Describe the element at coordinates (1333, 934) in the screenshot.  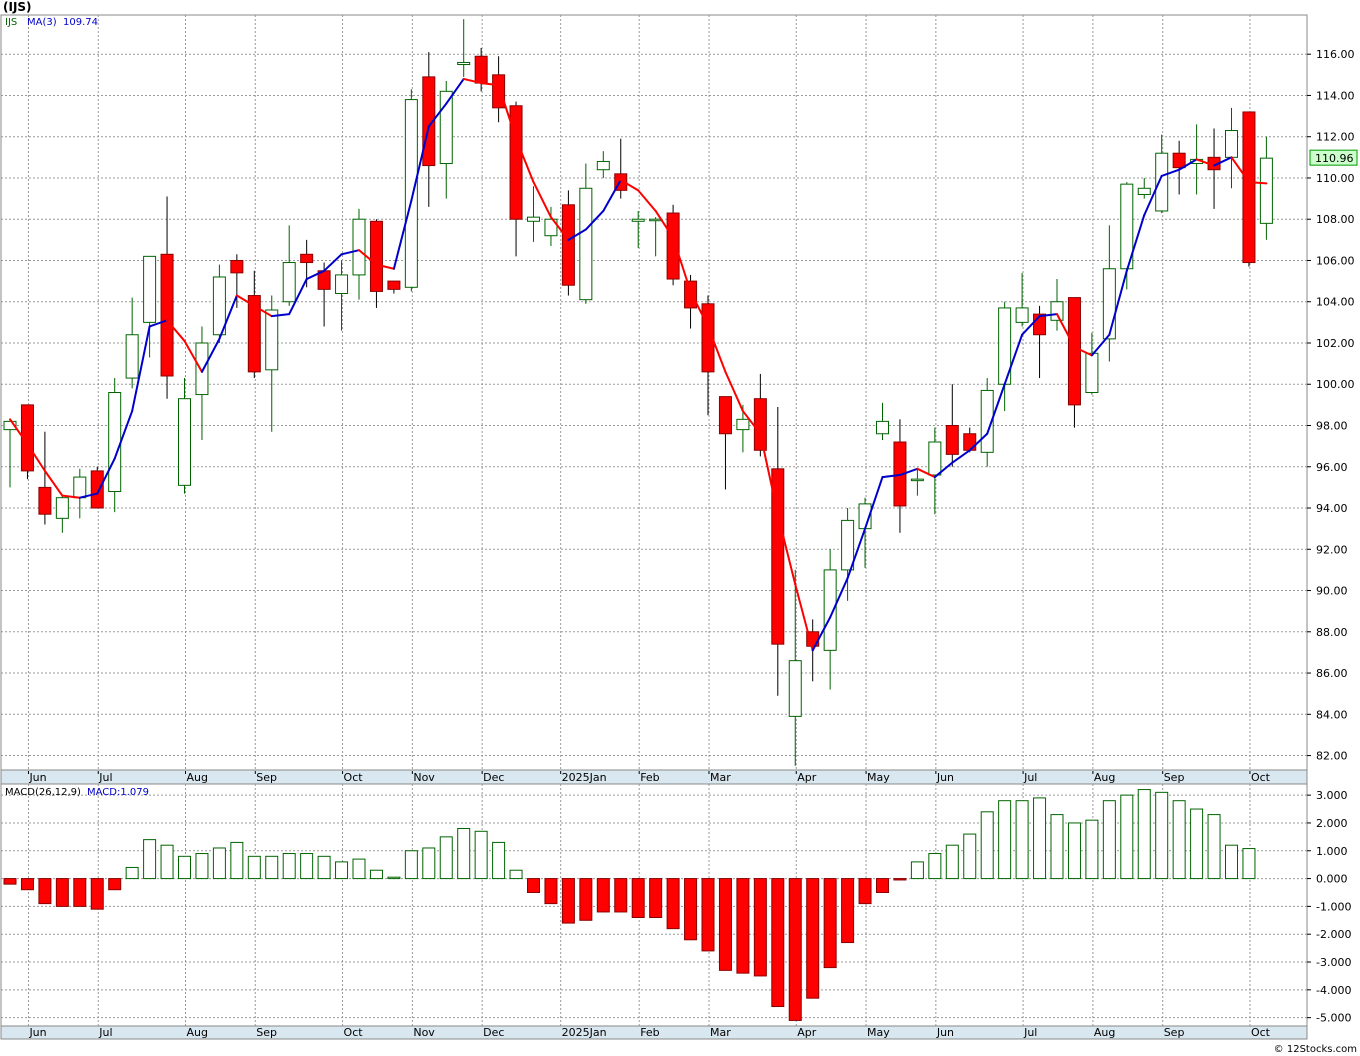
I see `macd-tick-label: -2.000` at that location.